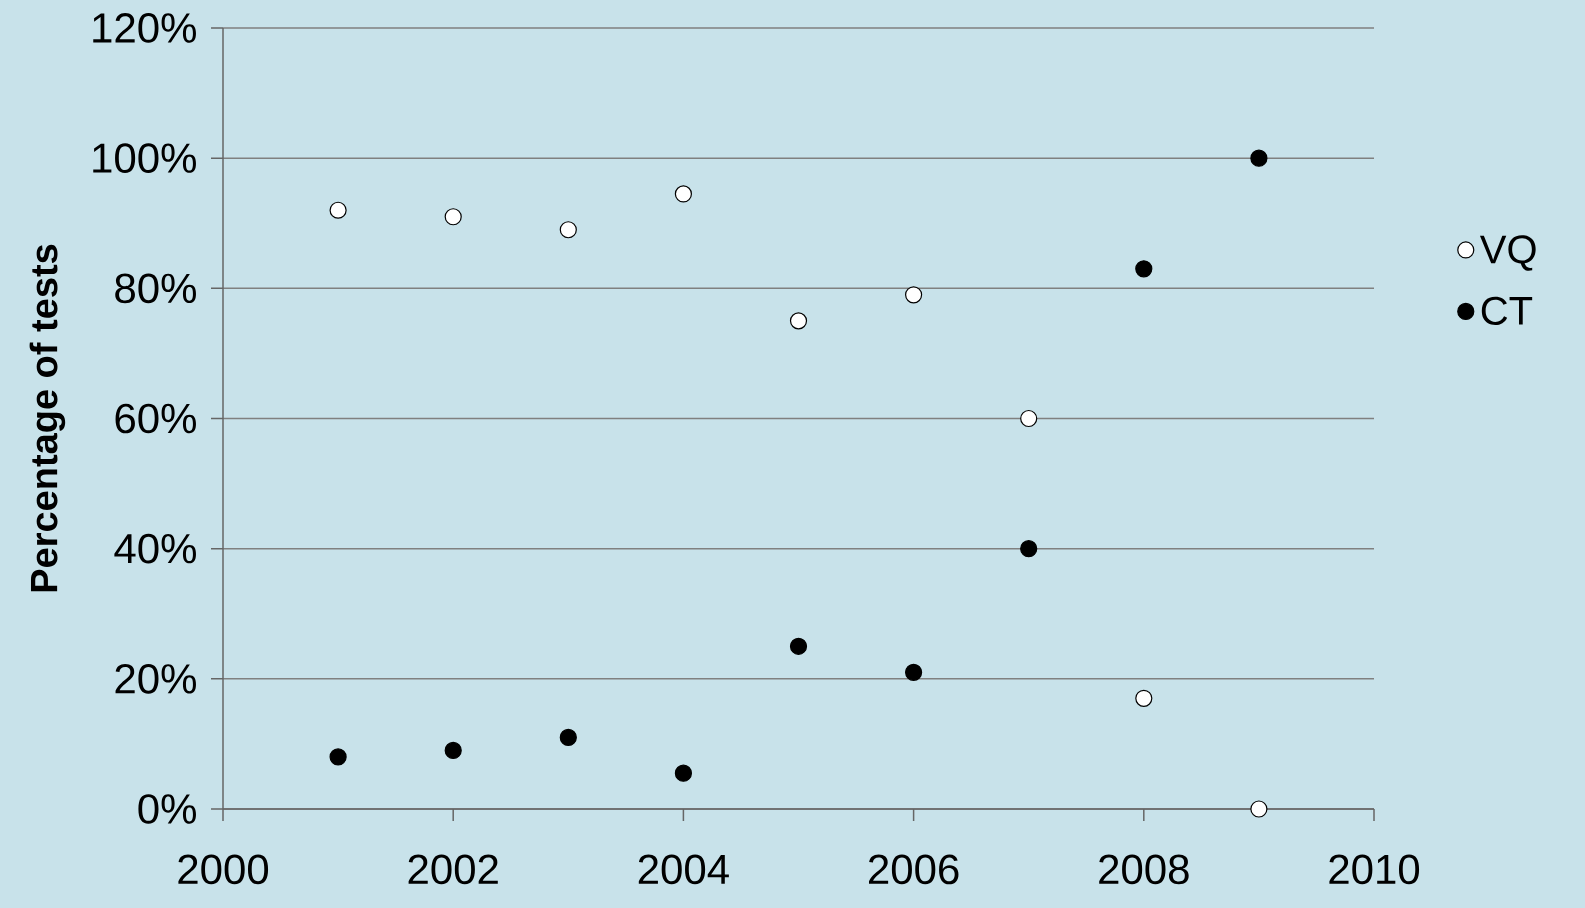  What do you see at coordinates (144, 158) in the screenshot?
I see `y-tick-label: 100%` at bounding box center [144, 158].